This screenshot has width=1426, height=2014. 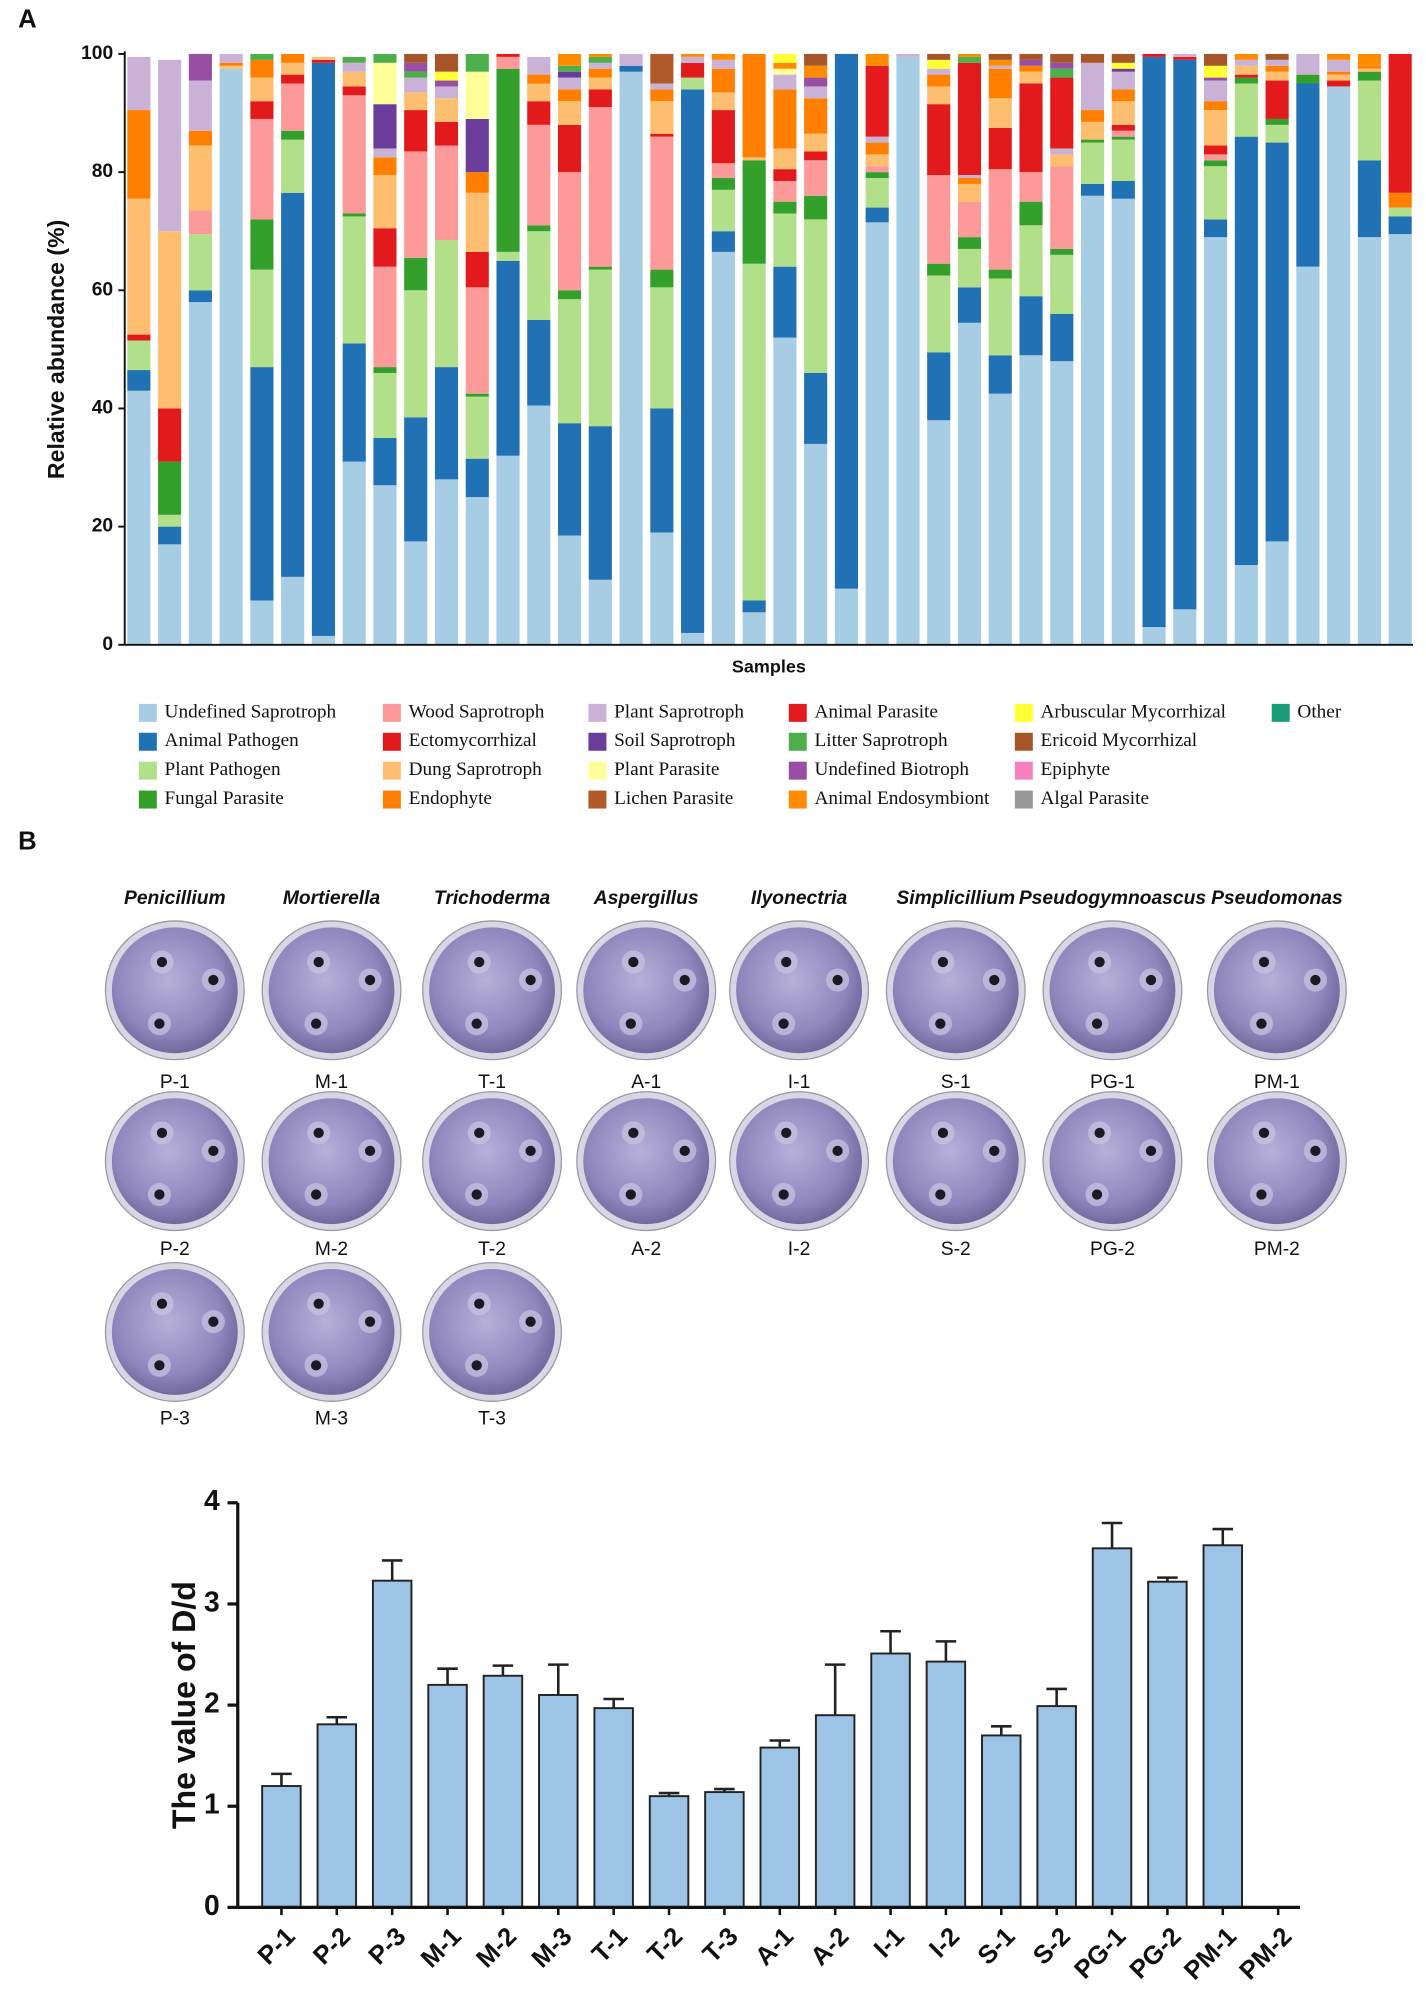 I want to click on x-tick-label: PG-2, so click(x=1156, y=1953).